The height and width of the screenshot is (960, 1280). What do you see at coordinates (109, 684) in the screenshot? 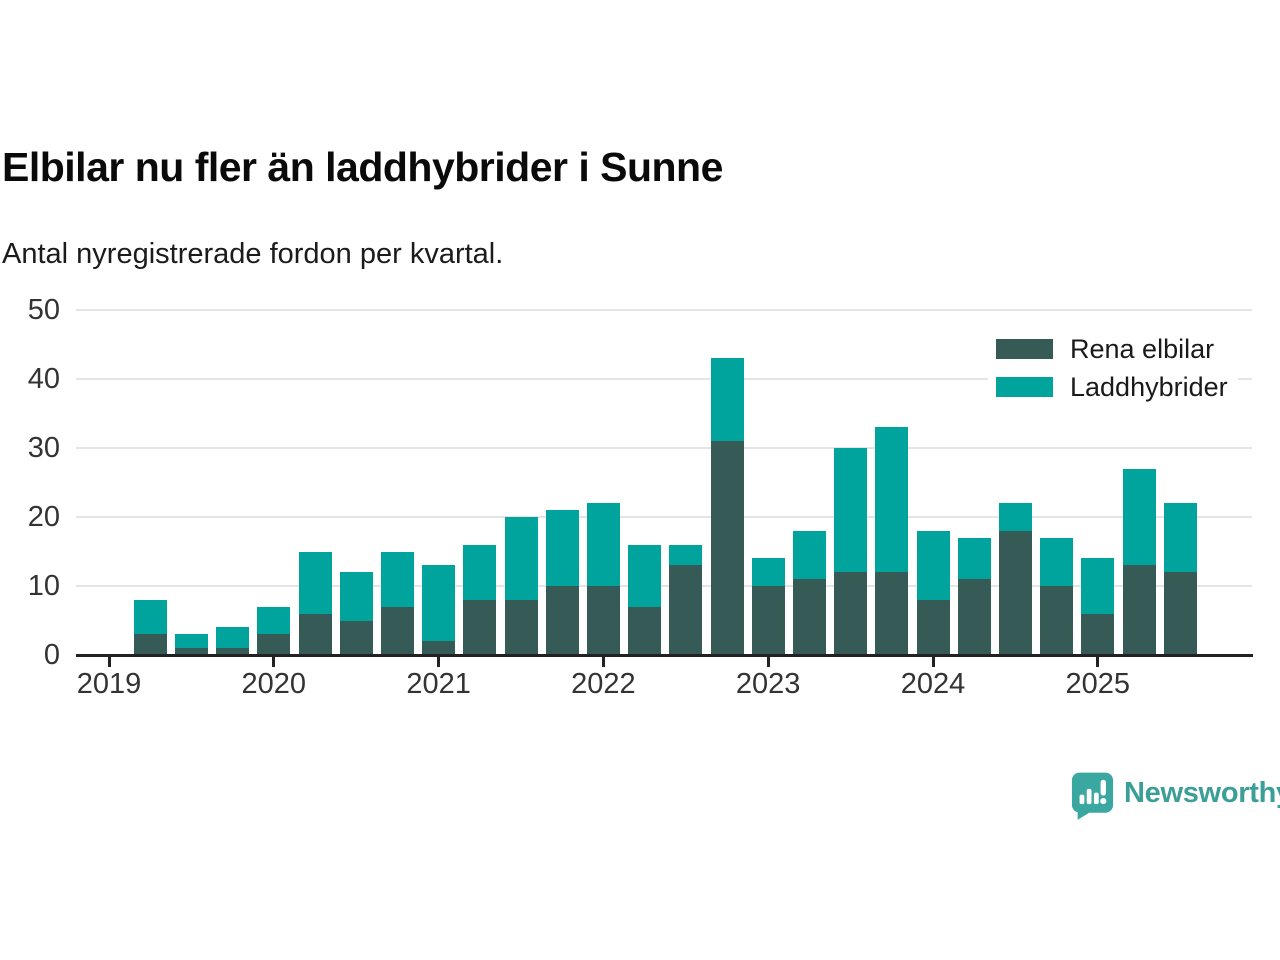
I see `x-tick-label-2019: 2019` at bounding box center [109, 684].